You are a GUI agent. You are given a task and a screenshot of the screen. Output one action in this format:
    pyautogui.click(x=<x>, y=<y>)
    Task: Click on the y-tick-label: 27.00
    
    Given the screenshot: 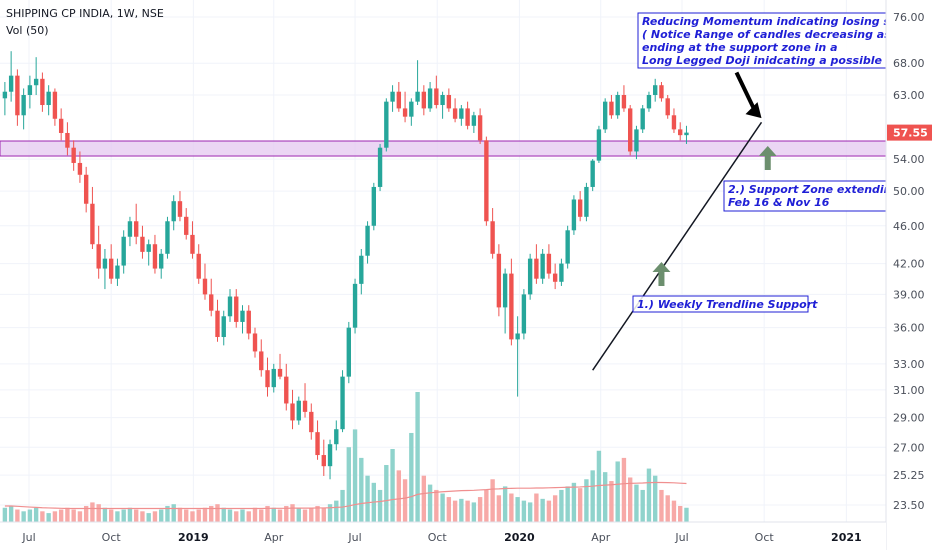 What is the action you would take?
    pyautogui.click(x=909, y=447)
    